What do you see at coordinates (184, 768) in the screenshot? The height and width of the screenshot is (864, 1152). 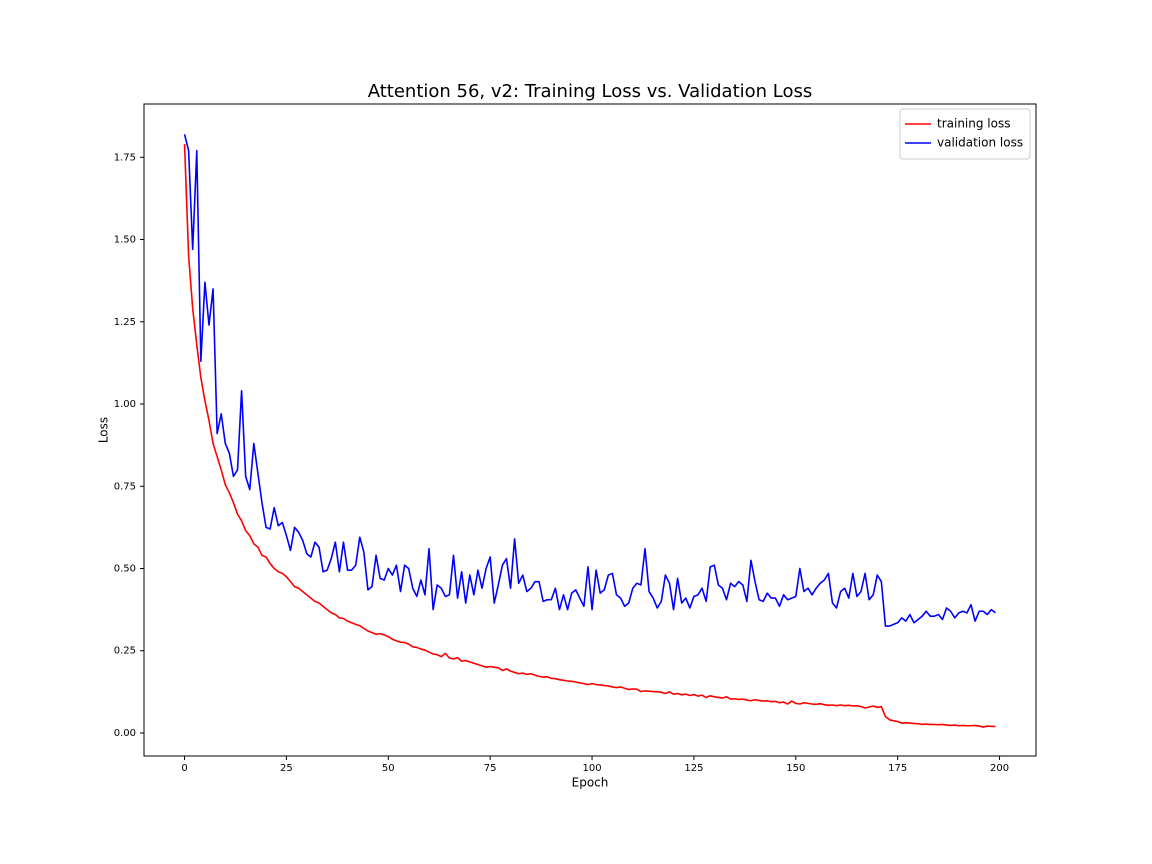 I see `x-tick-label: 0` at bounding box center [184, 768].